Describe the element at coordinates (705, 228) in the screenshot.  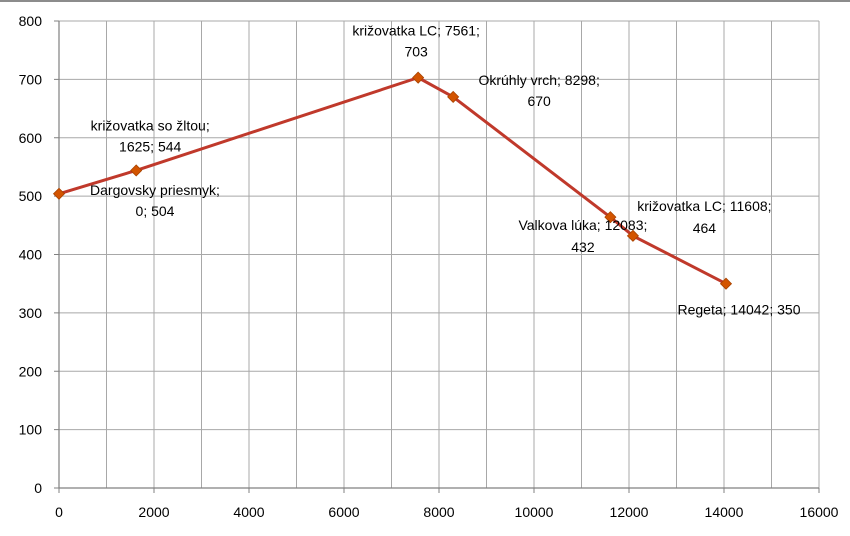
I see `data-label-line: 464` at that location.